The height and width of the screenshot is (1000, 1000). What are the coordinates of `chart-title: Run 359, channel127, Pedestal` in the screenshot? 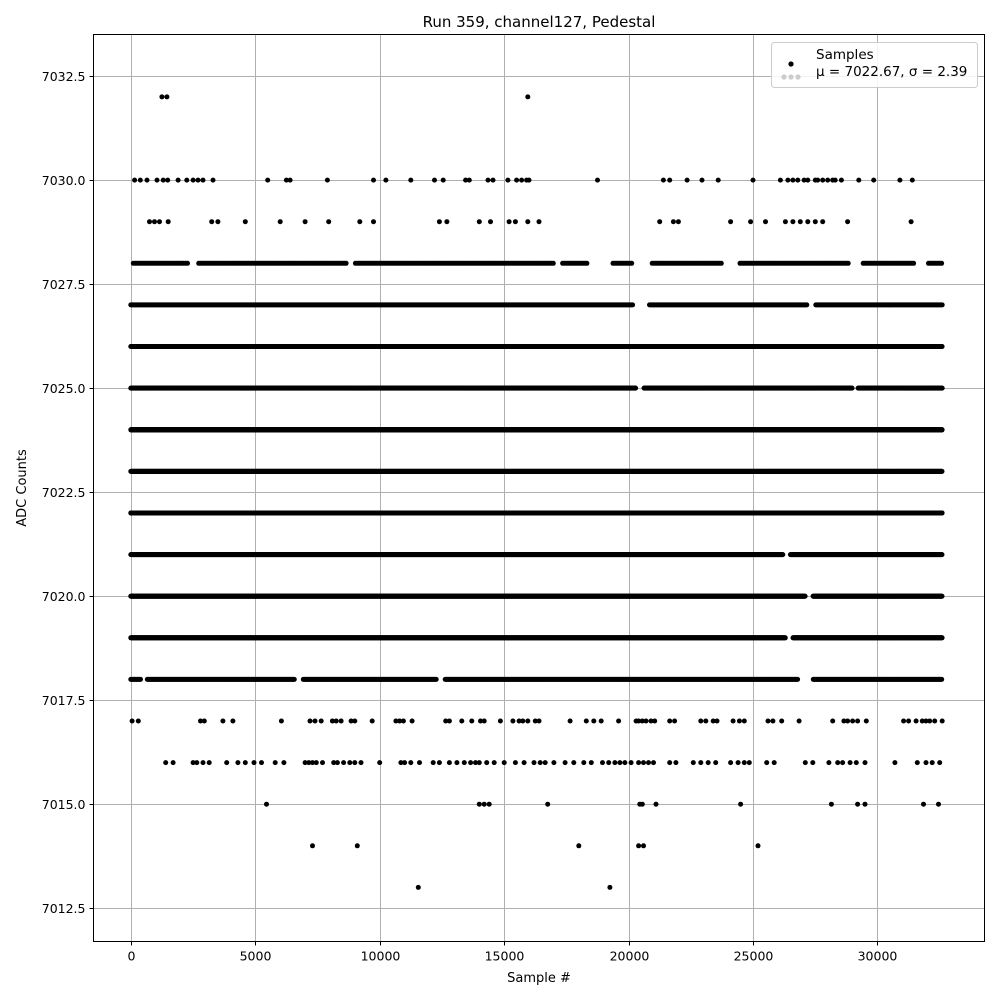 It's located at (539, 22).